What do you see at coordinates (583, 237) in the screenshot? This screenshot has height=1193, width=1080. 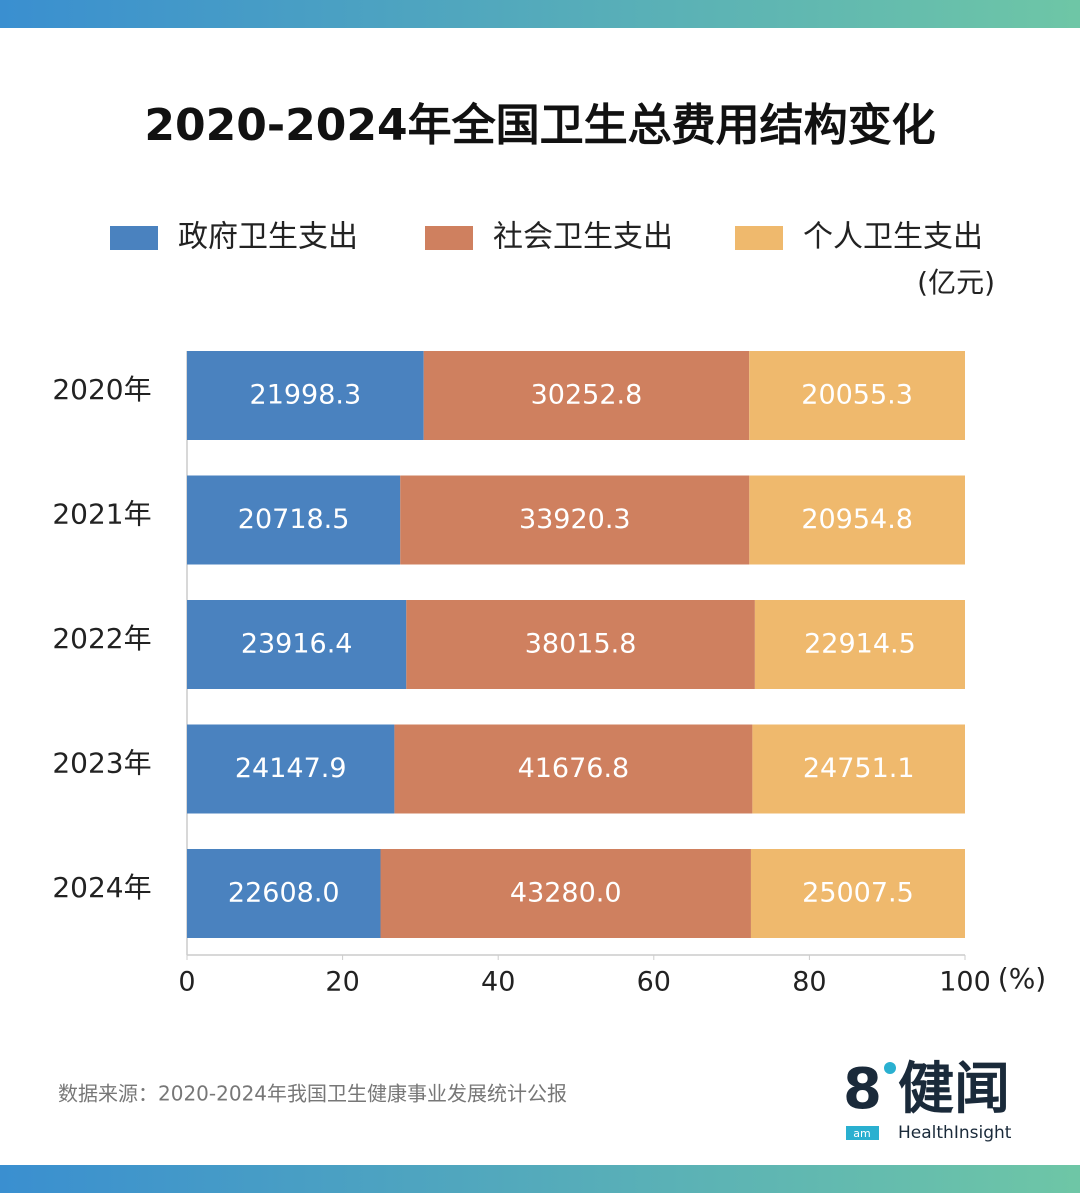 I see `legend-label: 社会卫生支出` at bounding box center [583, 237].